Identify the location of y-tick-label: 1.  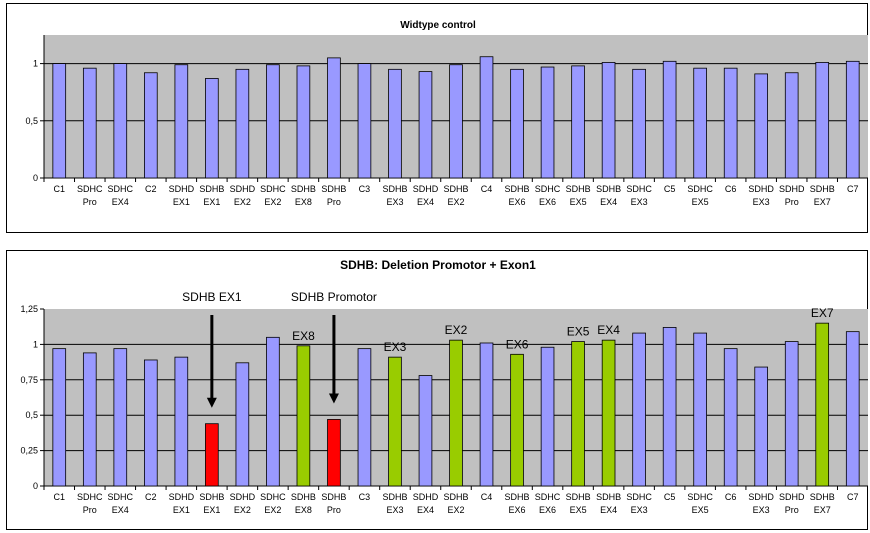
(35, 64).